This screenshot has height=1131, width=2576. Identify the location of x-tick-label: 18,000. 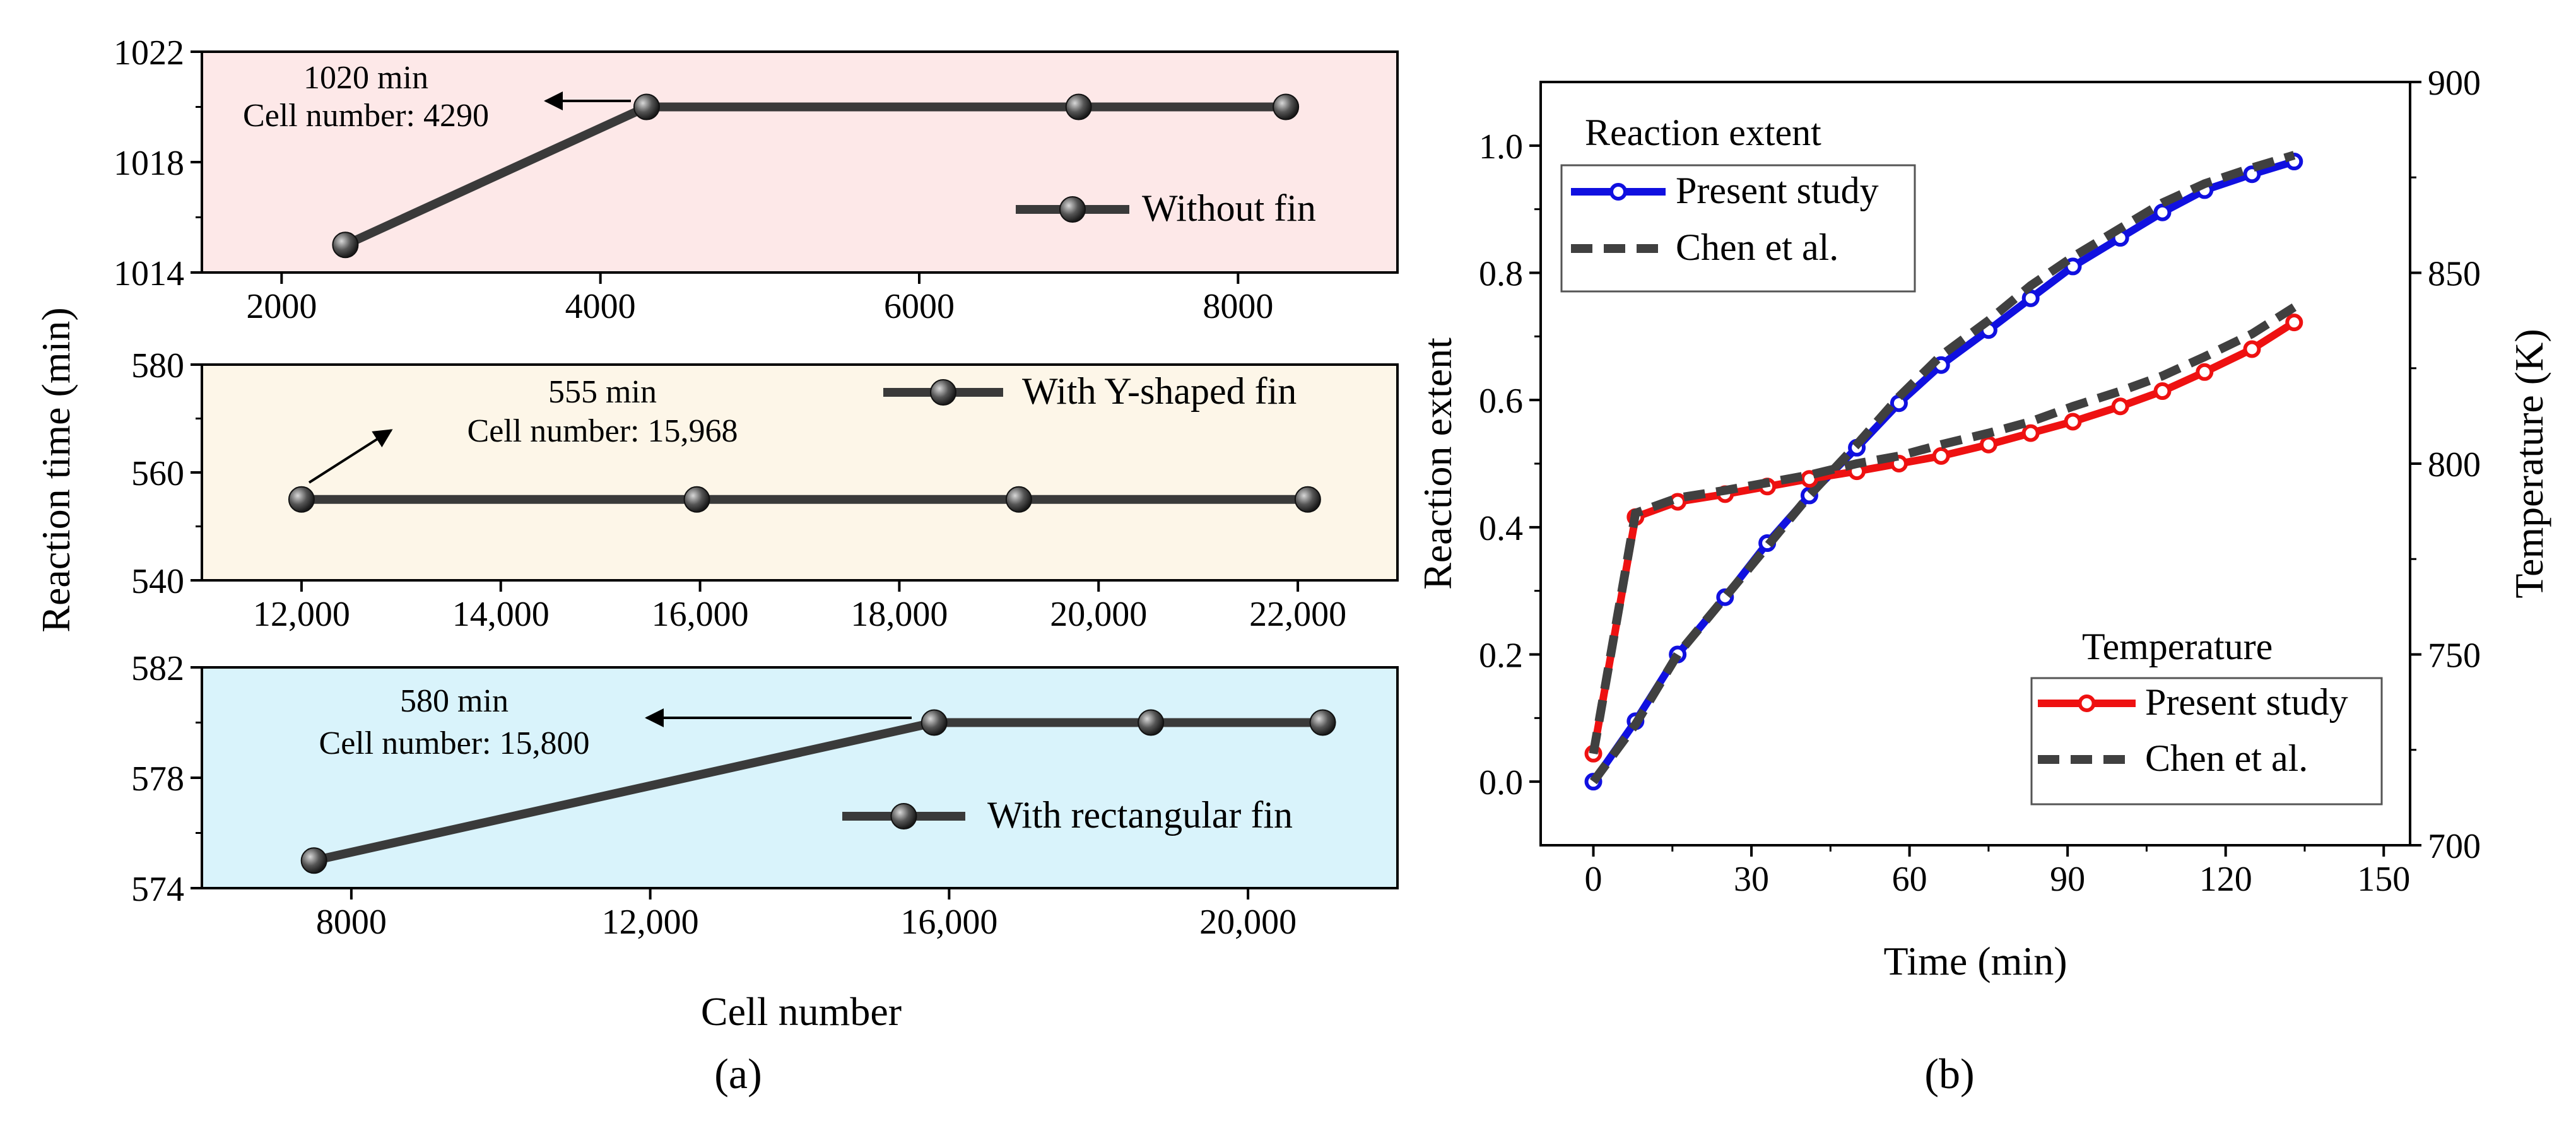
(899, 614).